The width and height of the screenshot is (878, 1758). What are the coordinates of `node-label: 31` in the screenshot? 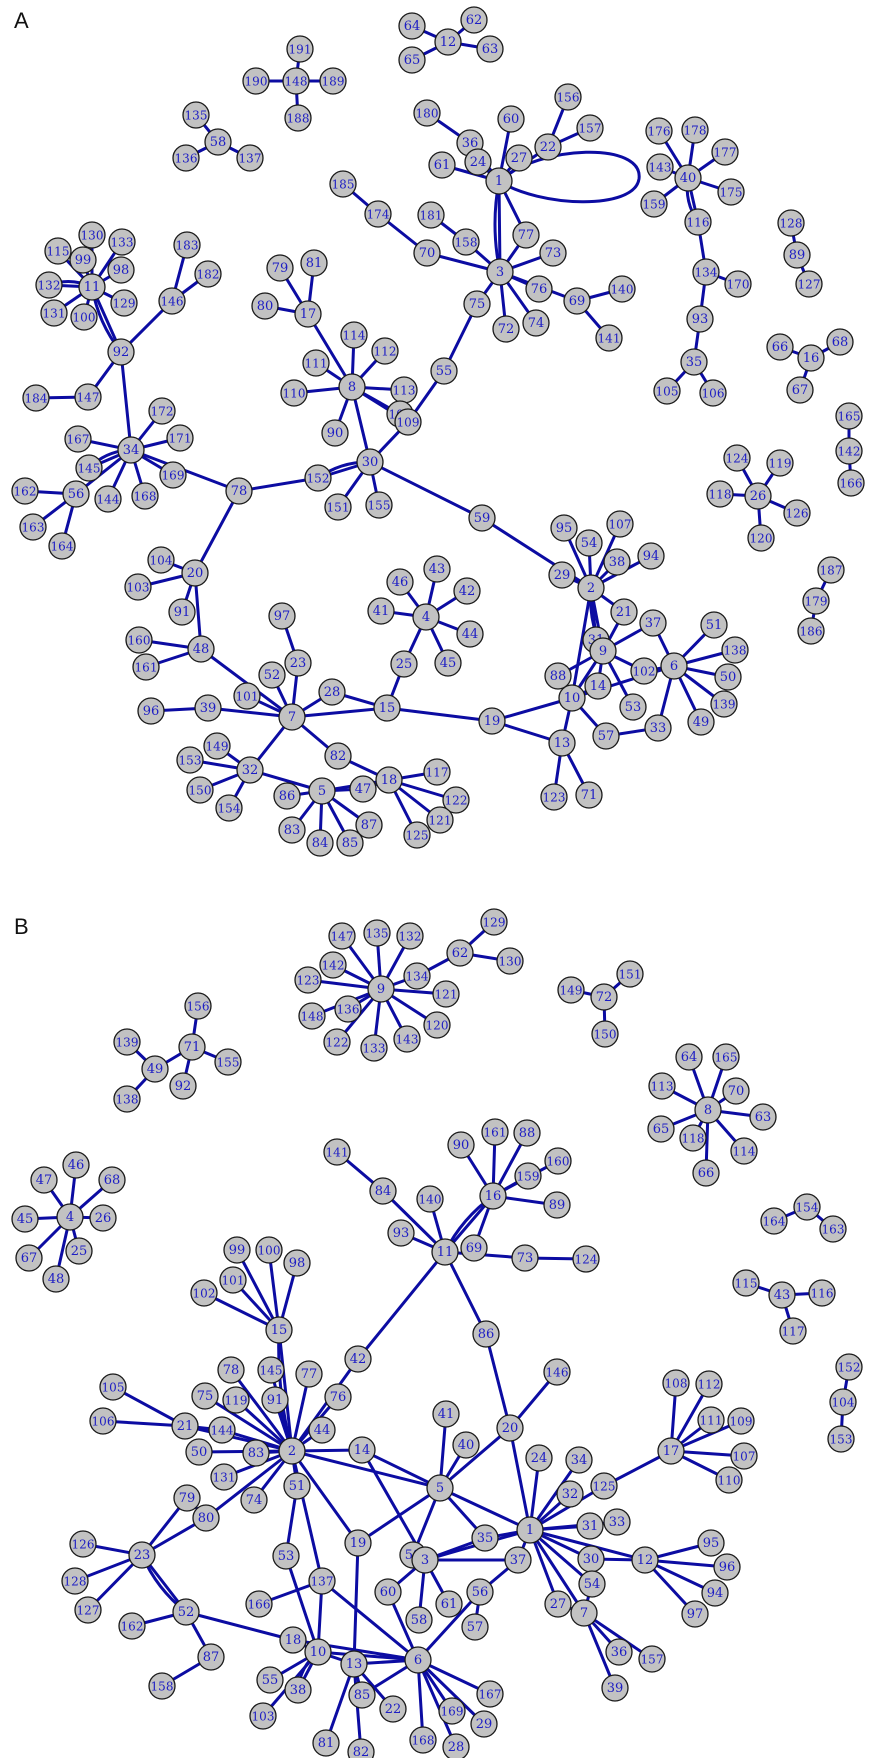 It's located at (590, 1526).